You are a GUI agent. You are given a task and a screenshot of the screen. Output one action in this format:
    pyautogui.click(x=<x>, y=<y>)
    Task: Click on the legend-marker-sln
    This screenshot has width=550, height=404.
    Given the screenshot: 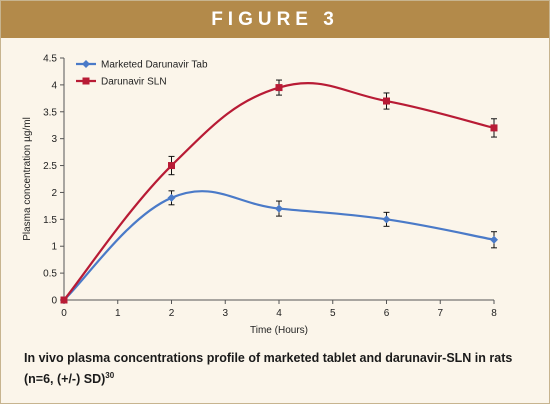 What is the action you would take?
    pyautogui.click(x=86, y=81)
    